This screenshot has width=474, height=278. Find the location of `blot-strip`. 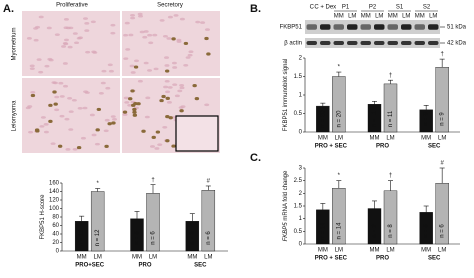

blot-strip is located at coordinates (372, 27).